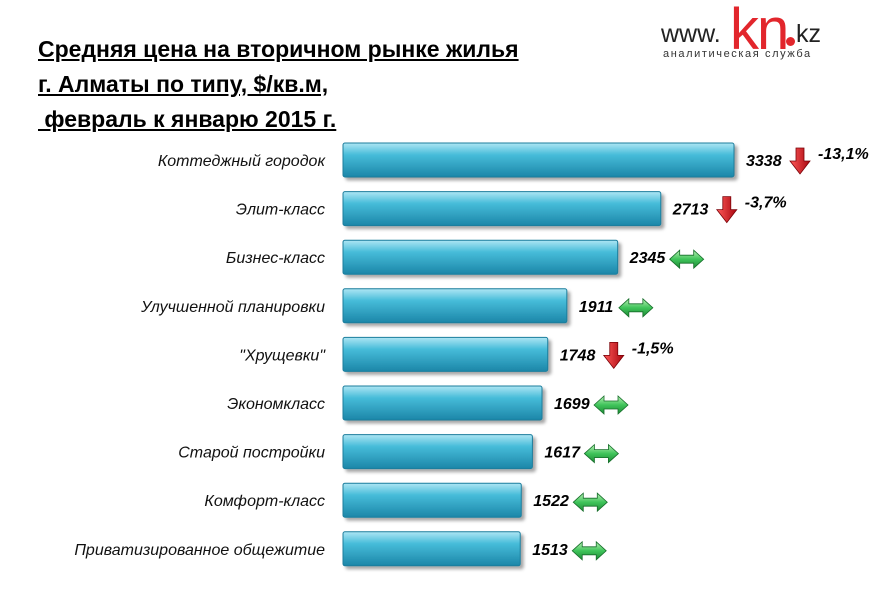 The image size is (887, 591). Describe the element at coordinates (280, 210) in the screenshot. I see `category-label: Элит-класс` at that location.